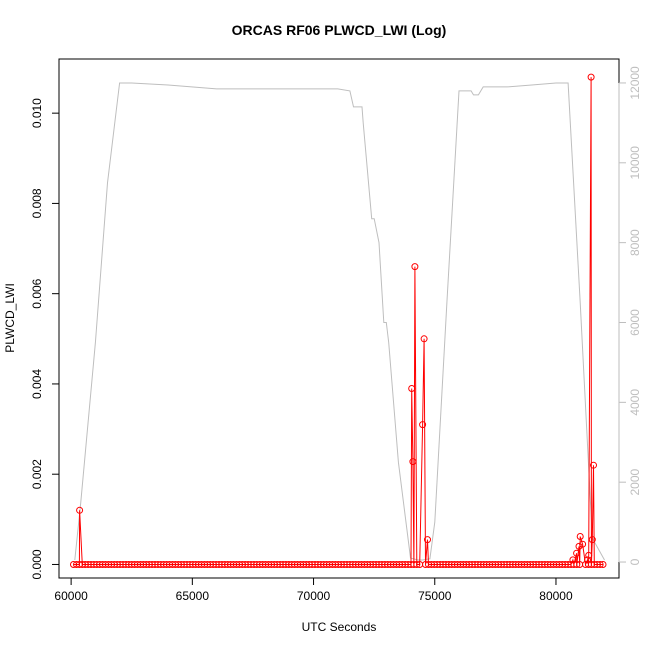 The image size is (650, 650). What do you see at coordinates (45, 338) in the screenshot?
I see `y-axis-left: 0.000 0.002 0.004 0.006 0.008 0.010` at bounding box center [45, 338].